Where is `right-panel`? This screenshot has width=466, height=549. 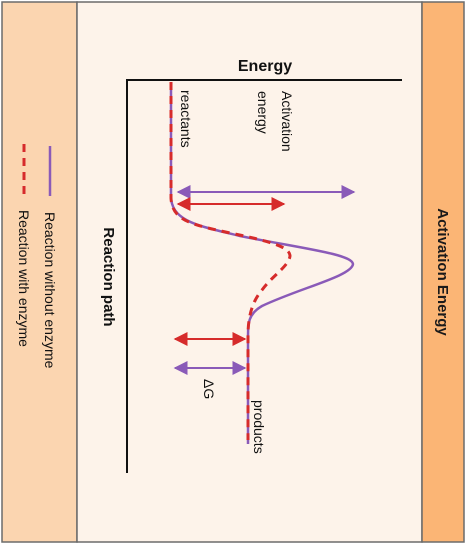
right-panel is located at coordinates (443, 272).